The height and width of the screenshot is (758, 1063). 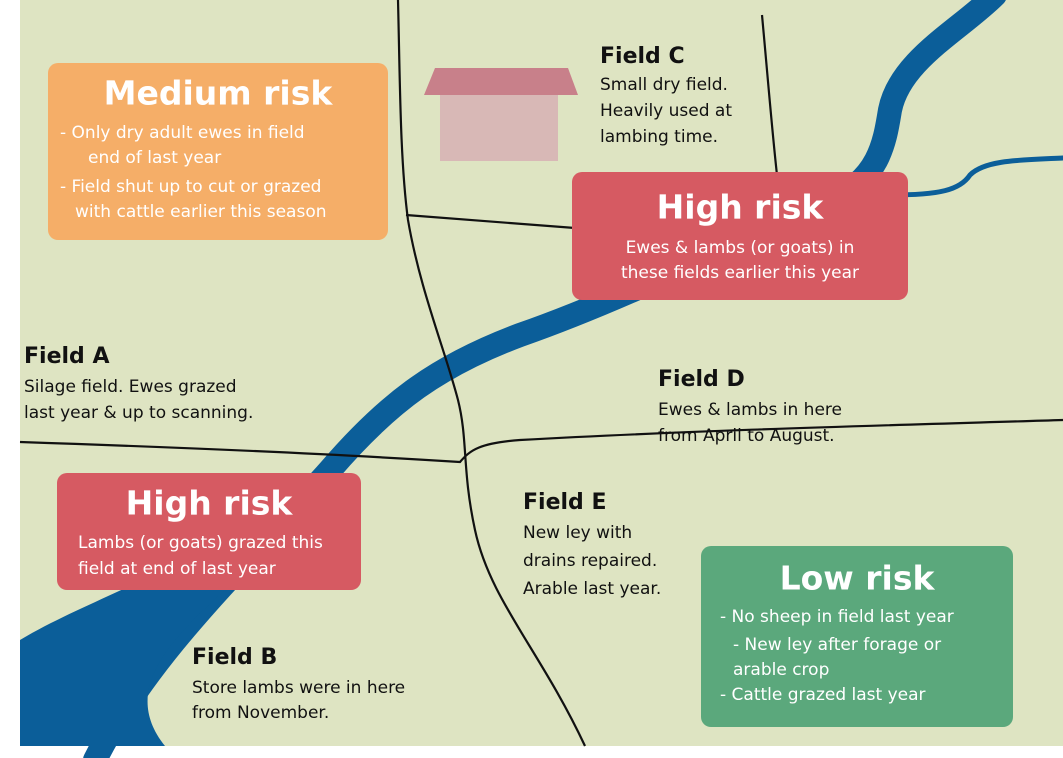 What do you see at coordinates (130, 387) in the screenshot?
I see `field-line: Silage field. Ewes grazed` at bounding box center [130, 387].